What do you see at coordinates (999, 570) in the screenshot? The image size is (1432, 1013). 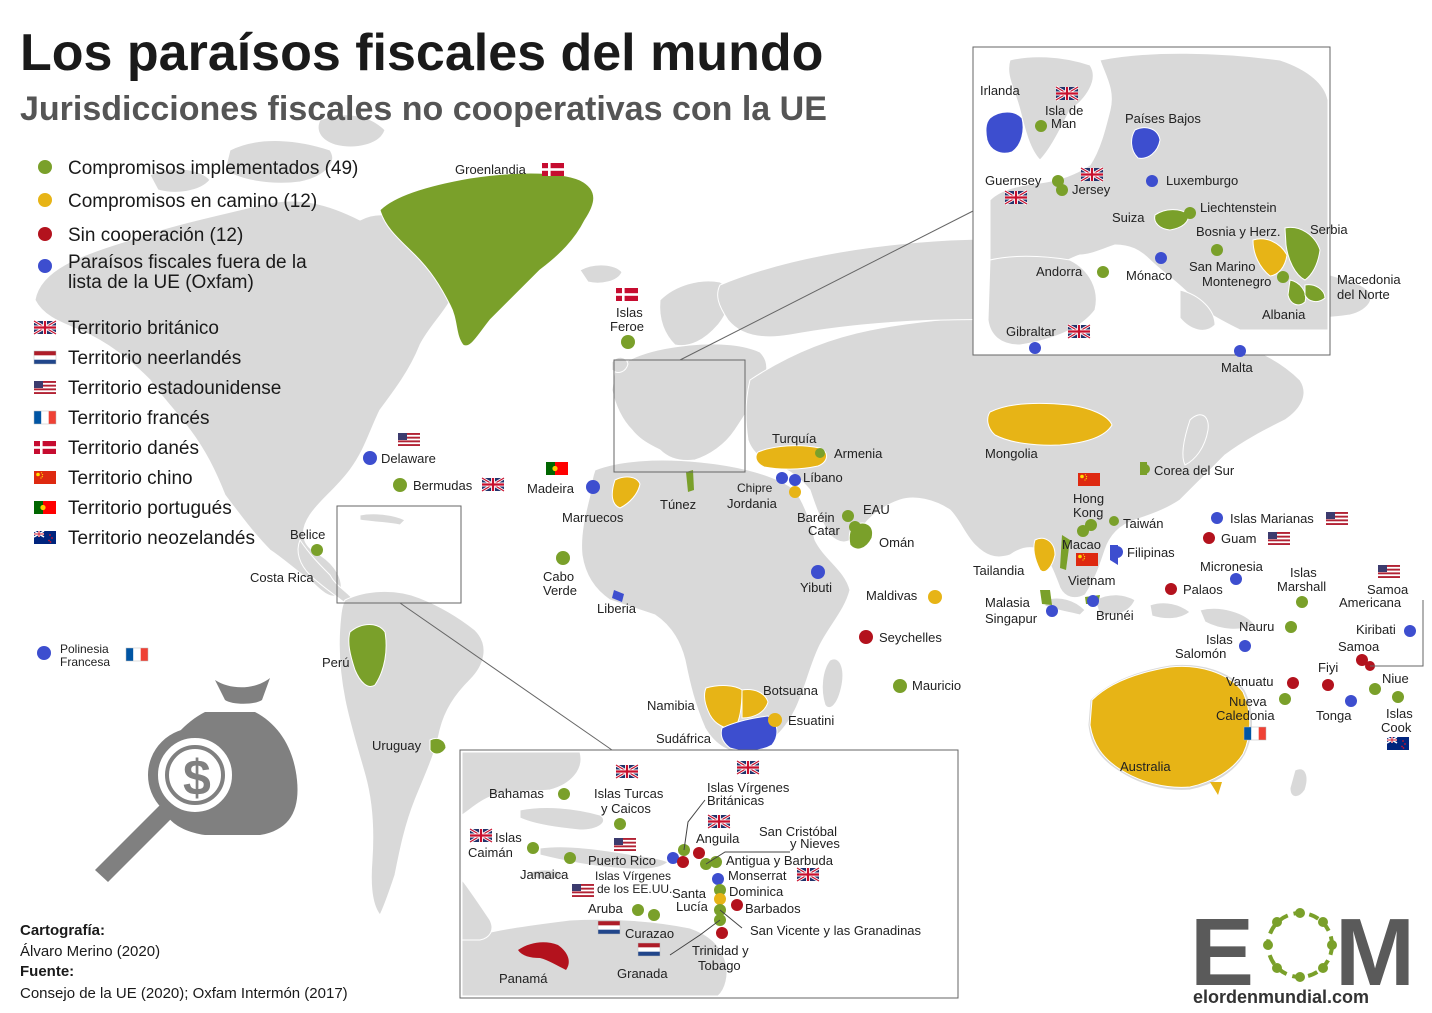 I see `label-tailandia: Tailandia` at bounding box center [999, 570].